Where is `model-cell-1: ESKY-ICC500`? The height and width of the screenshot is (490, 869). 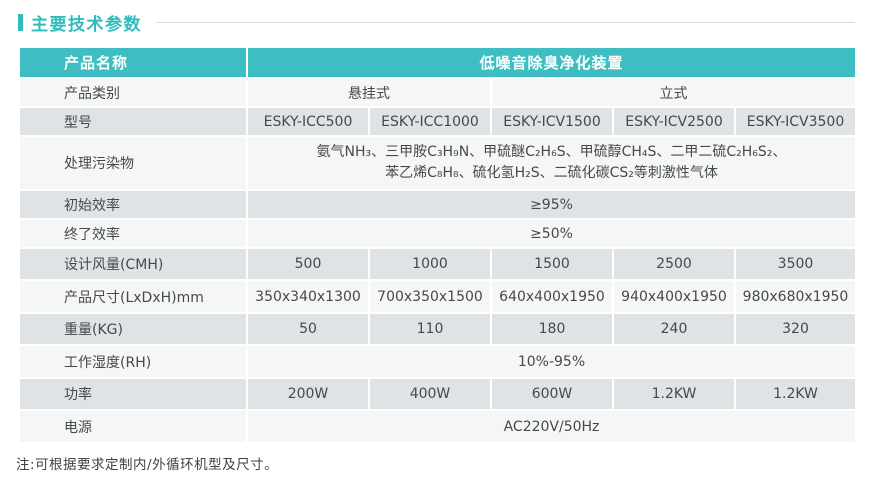 model-cell-1: ESKY-ICC500 is located at coordinates (308, 121).